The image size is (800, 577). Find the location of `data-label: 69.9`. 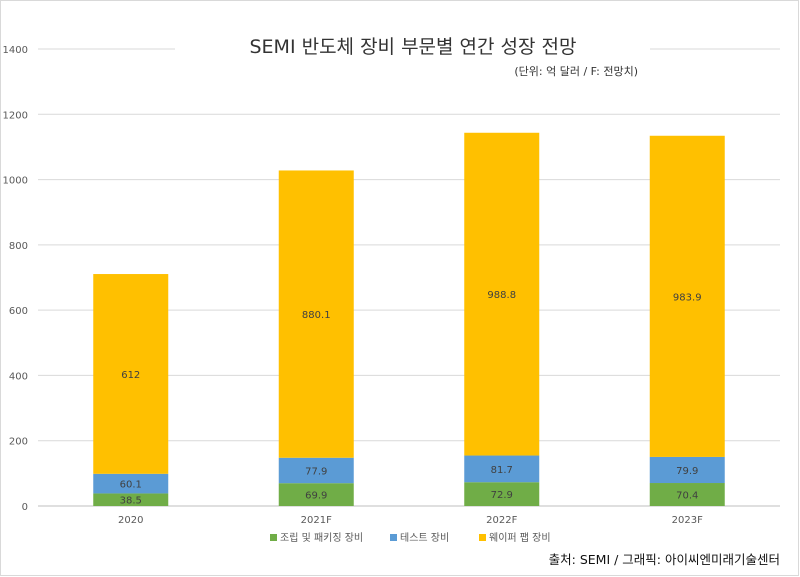

data-label: 69.9 is located at coordinates (316, 496).